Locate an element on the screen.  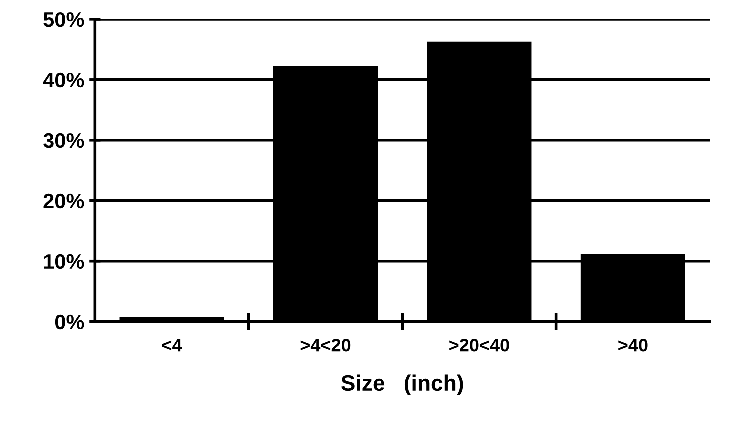
x-tick-label: >4<20 is located at coordinates (325, 345).